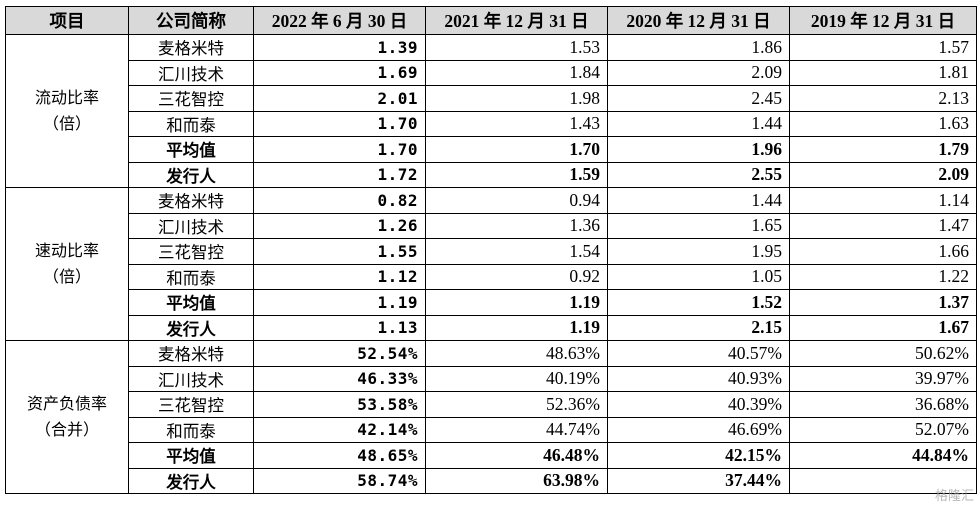 This screenshot has width=980, height=507. I want to click on table-row: 平均值 1.70 1.70 1.96 1.79, so click(491, 149).